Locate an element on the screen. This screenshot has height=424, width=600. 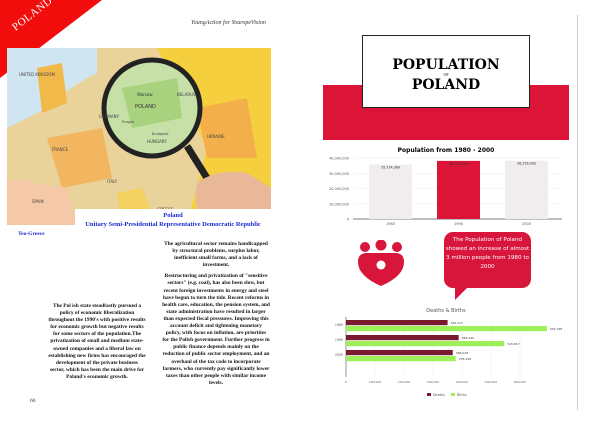
bar-births-1980 is located at coordinates (446, 329).